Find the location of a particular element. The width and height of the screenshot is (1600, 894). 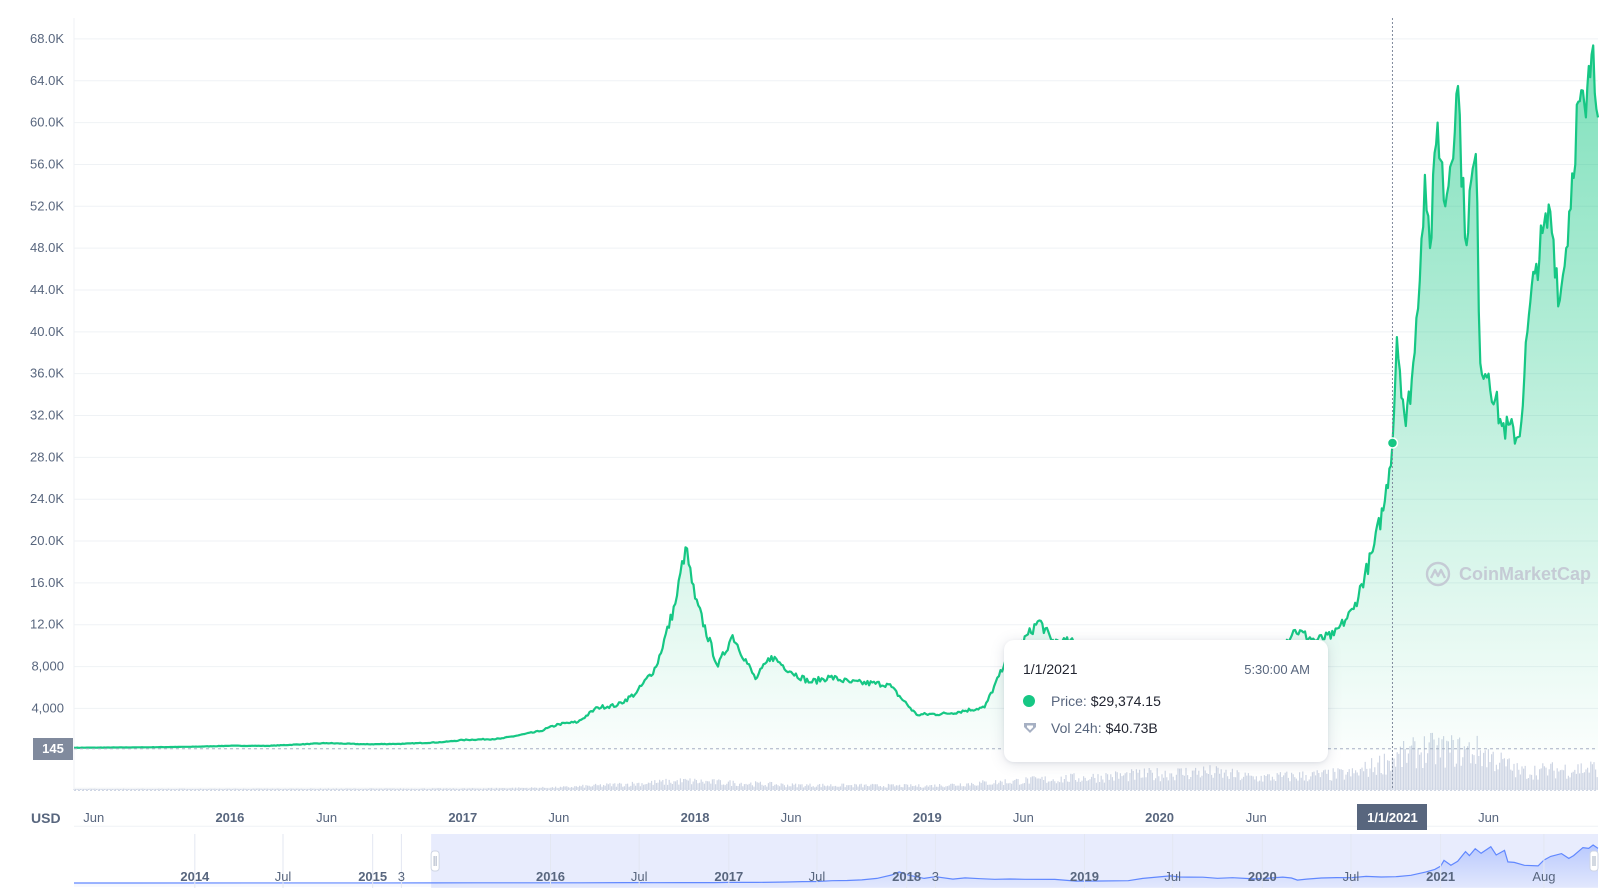

y-tick-label: 56.0K is located at coordinates (47, 163).